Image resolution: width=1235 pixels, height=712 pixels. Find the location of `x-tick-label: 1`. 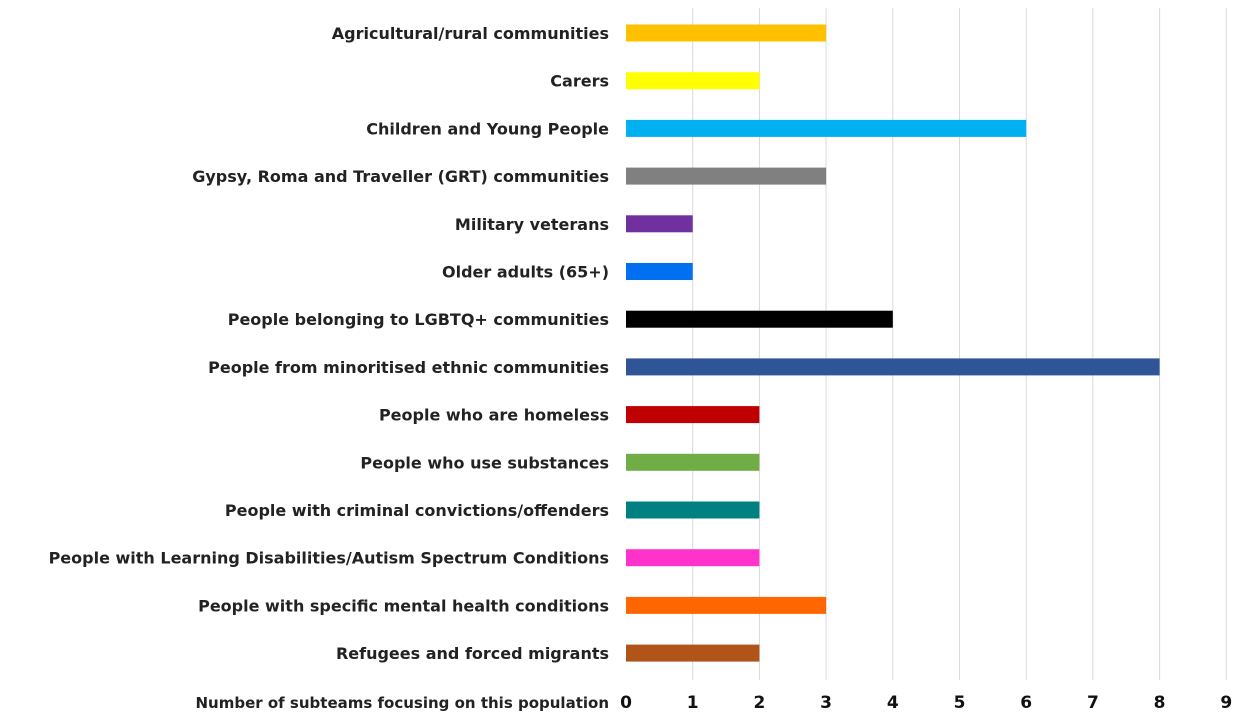

x-tick-label: 1 is located at coordinates (693, 702).